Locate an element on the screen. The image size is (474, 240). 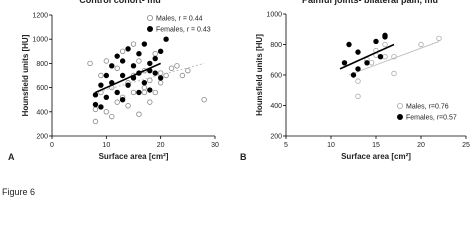
x-tick-label: 30 is located at coordinates (215, 145).